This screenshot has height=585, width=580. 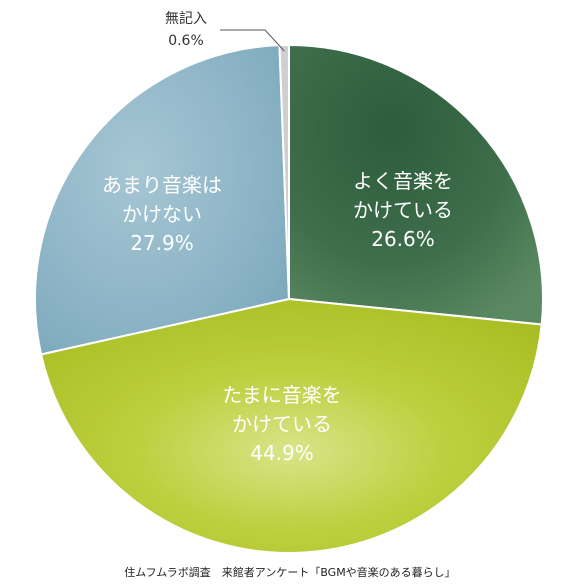 What do you see at coordinates (162, 214) in the screenshot?
I see `slice-rarely-label: あまり音楽はかけない 27.9%` at bounding box center [162, 214].